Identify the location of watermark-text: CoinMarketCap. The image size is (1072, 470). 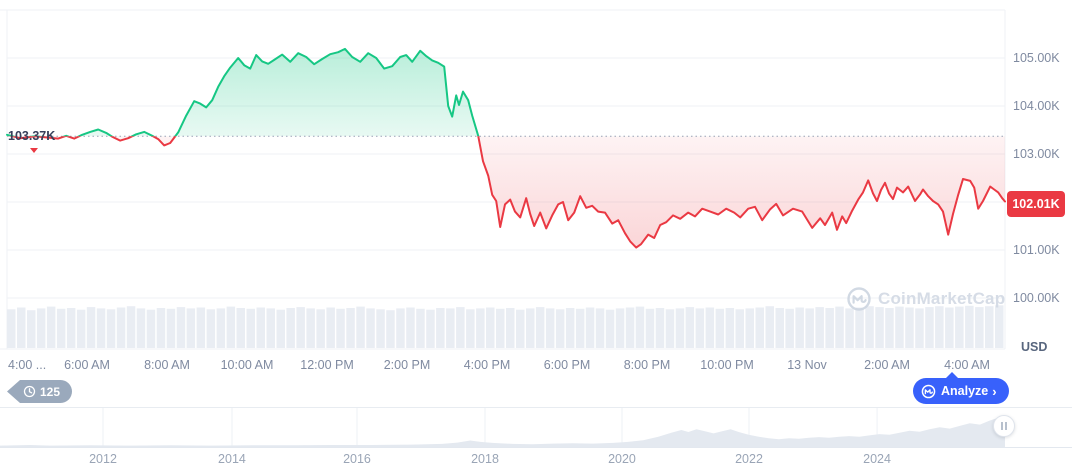
(942, 298).